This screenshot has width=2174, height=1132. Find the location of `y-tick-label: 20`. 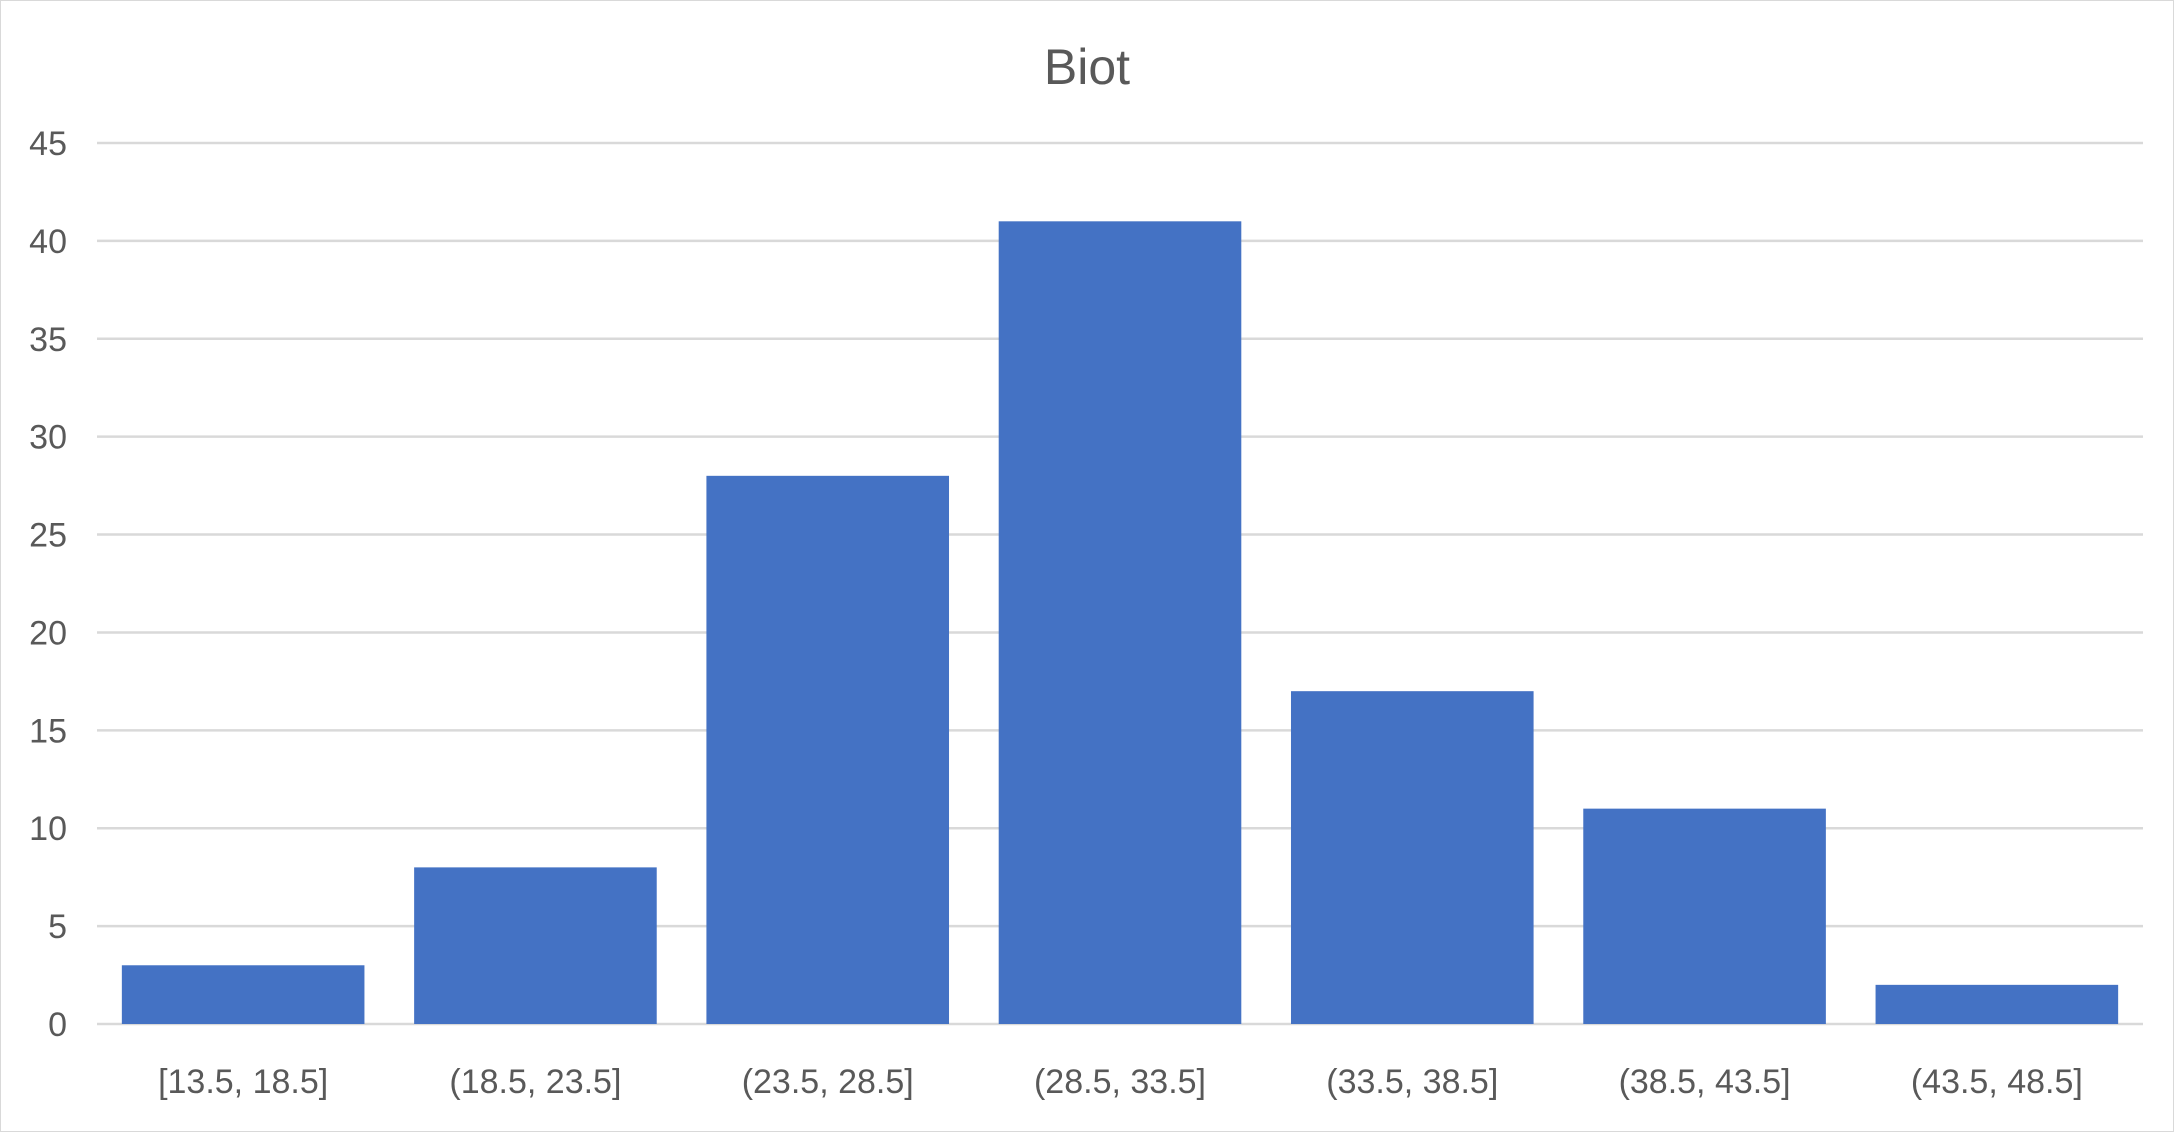

y-tick-label: 20 is located at coordinates (48, 633).